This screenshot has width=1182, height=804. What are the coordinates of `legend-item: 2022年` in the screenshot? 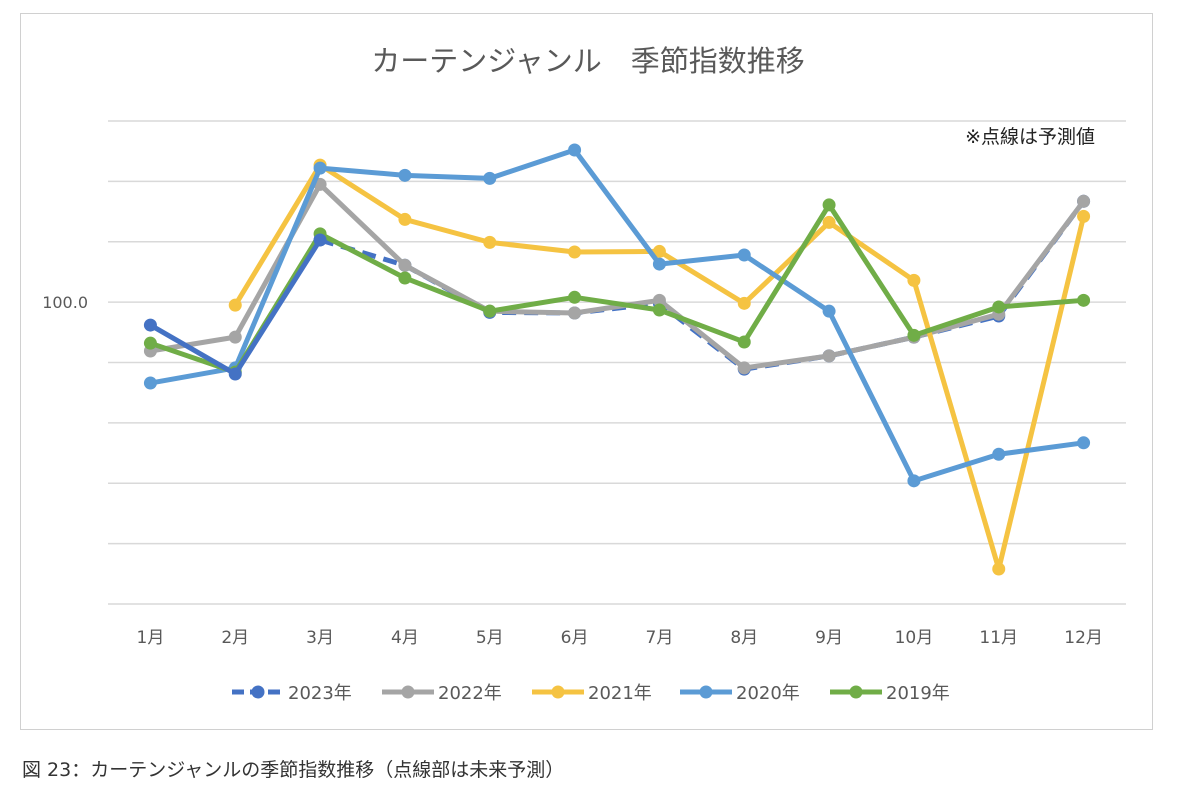 It's located at (442, 693).